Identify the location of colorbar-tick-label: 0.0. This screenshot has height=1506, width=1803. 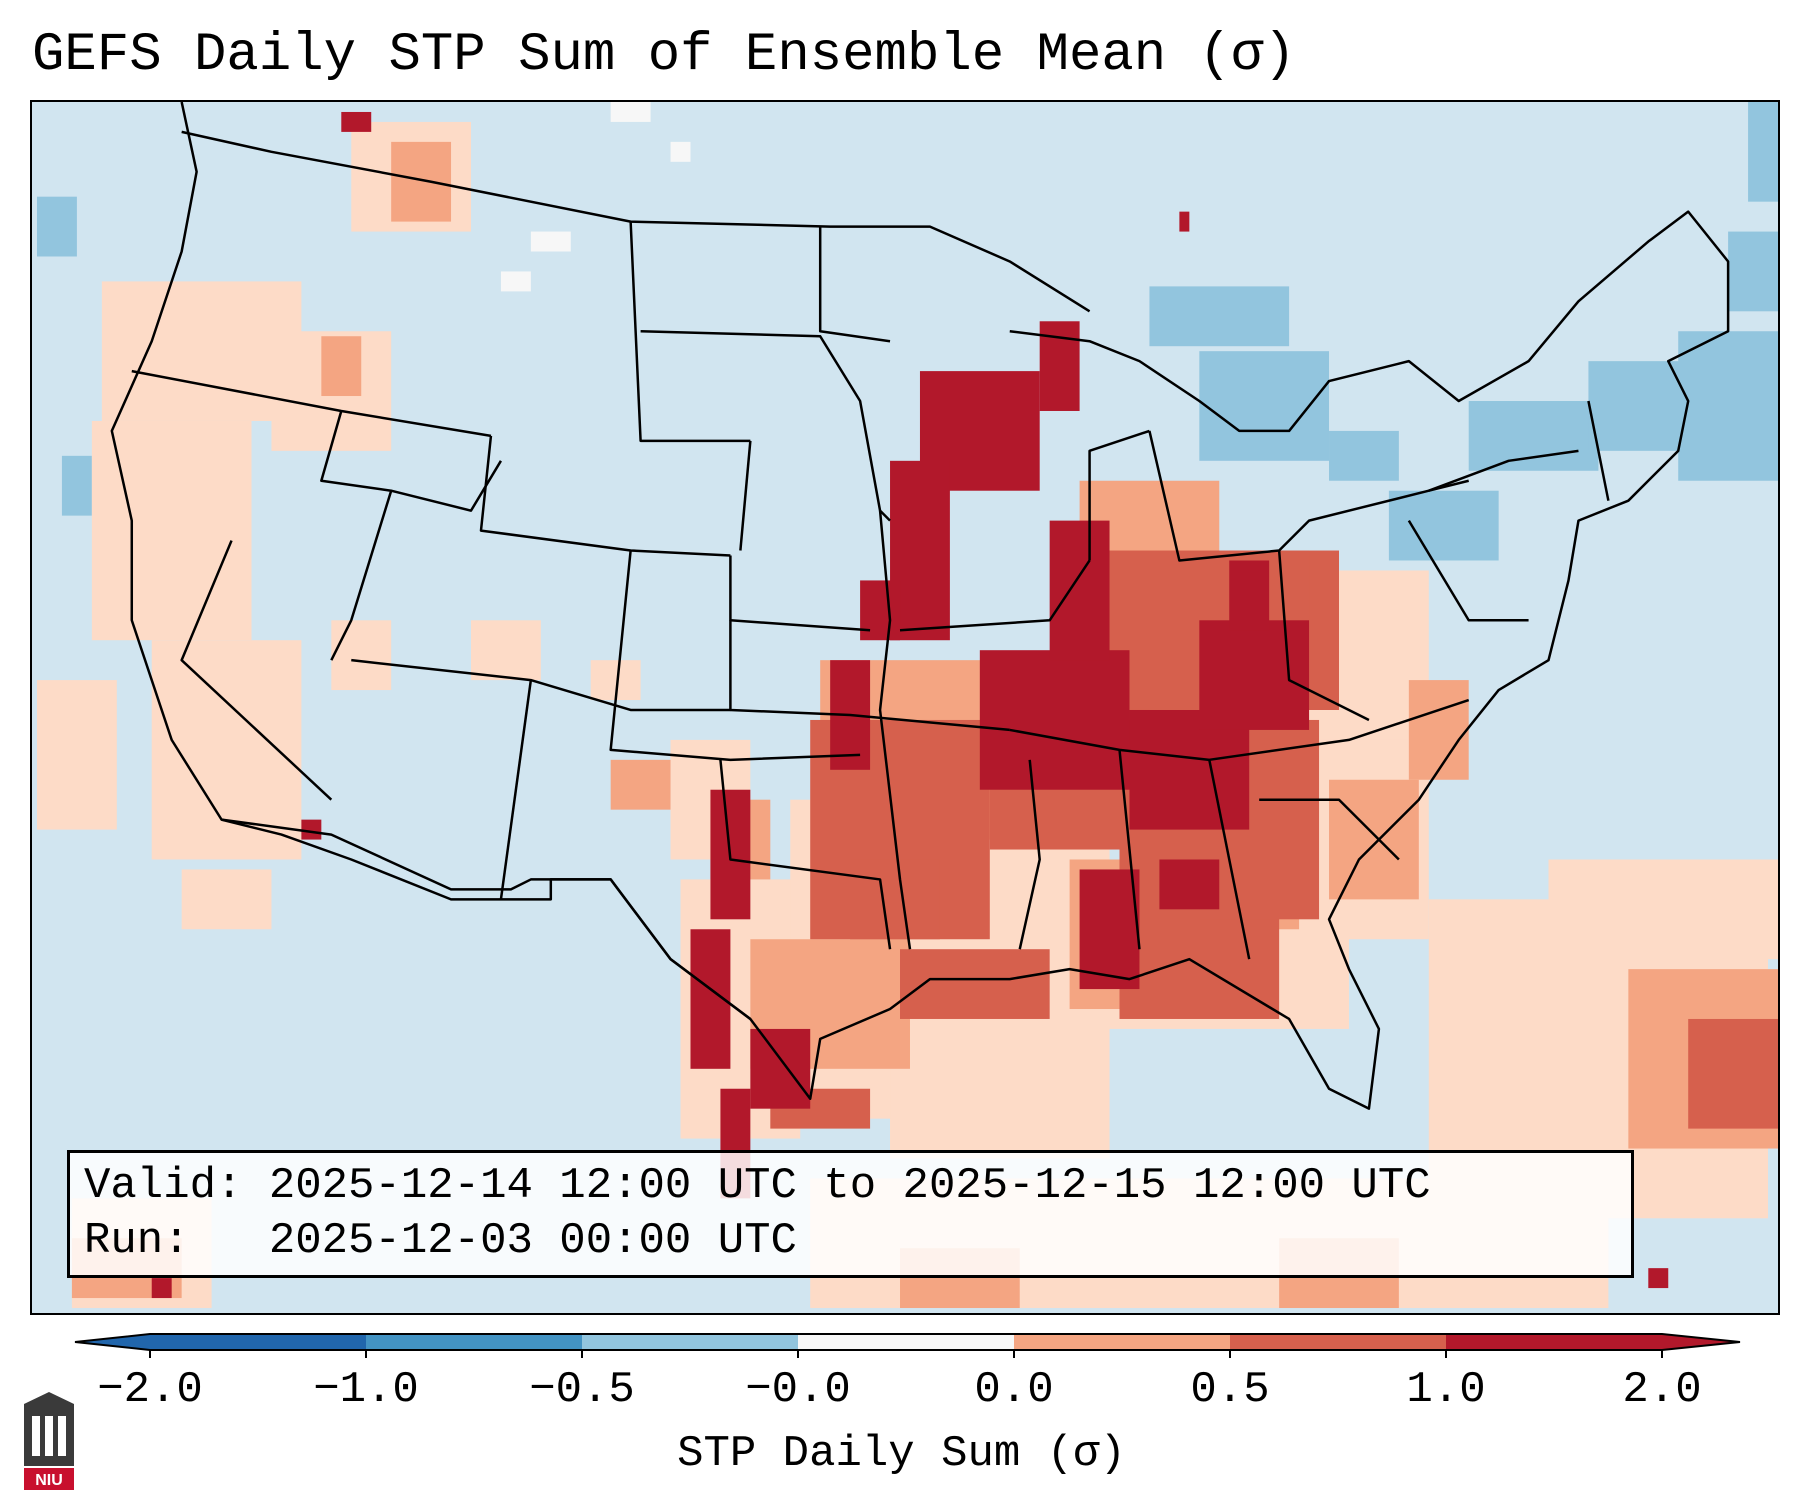
(1014, 1390).